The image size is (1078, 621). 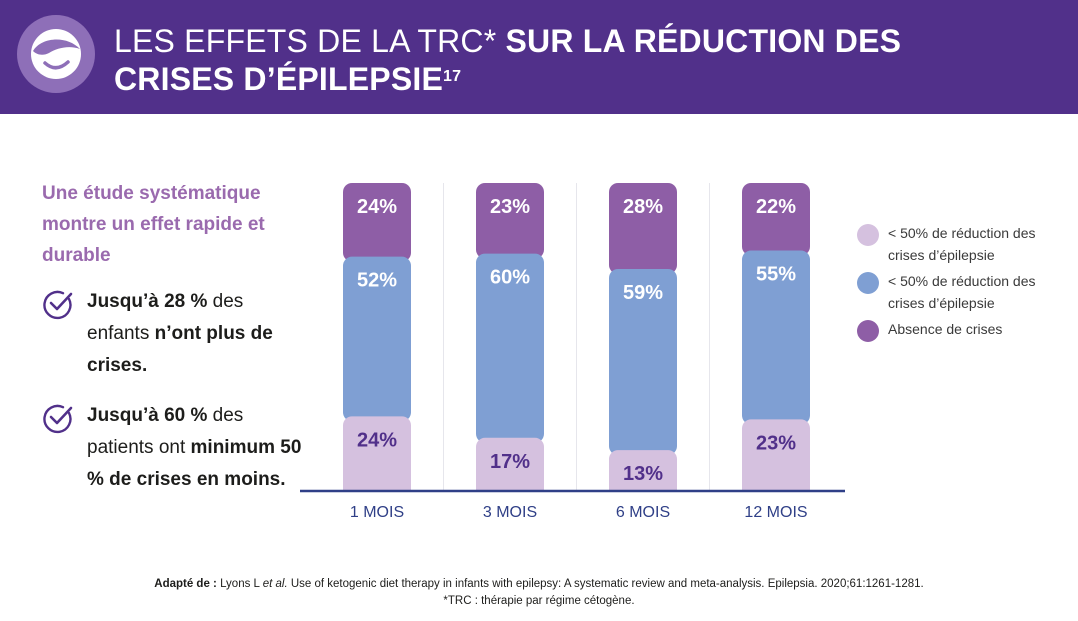 What do you see at coordinates (194, 463) in the screenshot?
I see `key-point-2-bold-b: minimum 50 % de crises en moins.` at bounding box center [194, 463].